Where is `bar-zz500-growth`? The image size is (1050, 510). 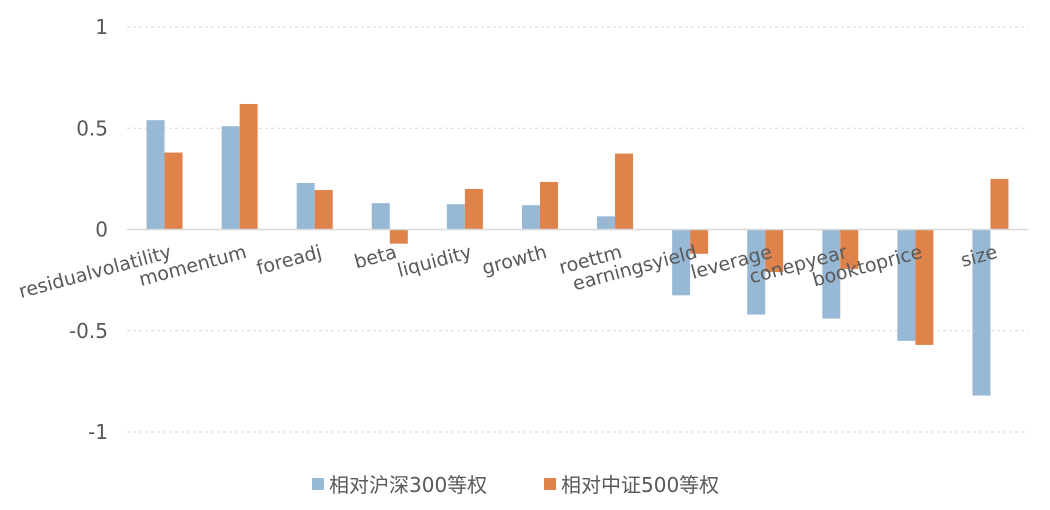 bar-zz500-growth is located at coordinates (548, 205).